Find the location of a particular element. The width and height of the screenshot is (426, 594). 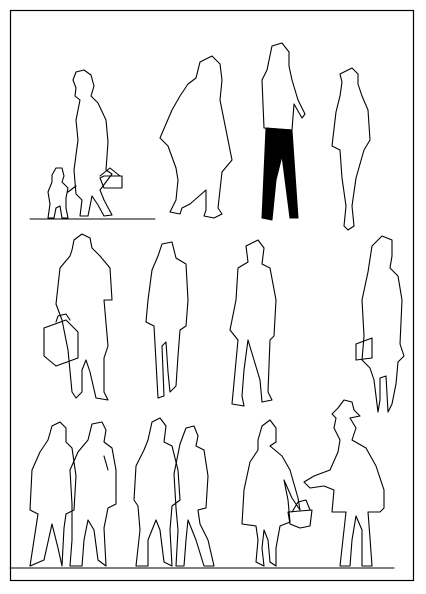

woman-with-bag is located at coordinates (380, 324).